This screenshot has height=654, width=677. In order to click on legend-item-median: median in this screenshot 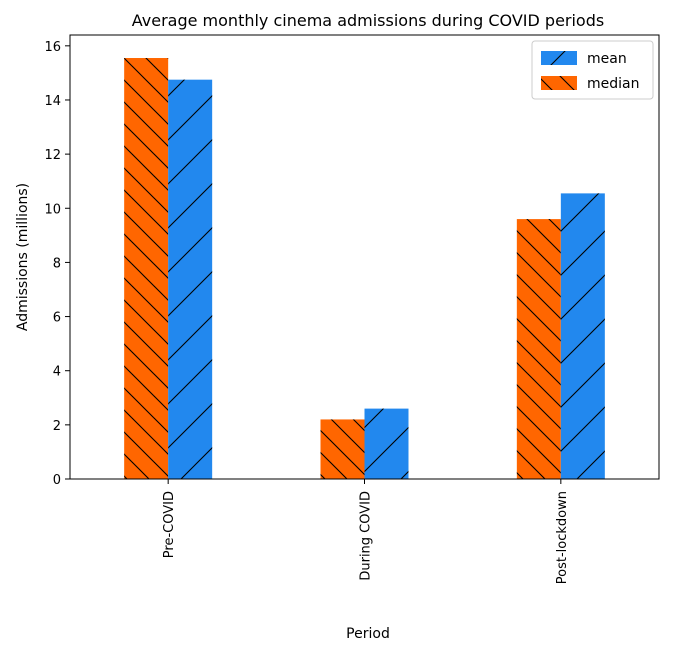, I will do `click(590, 84)`.